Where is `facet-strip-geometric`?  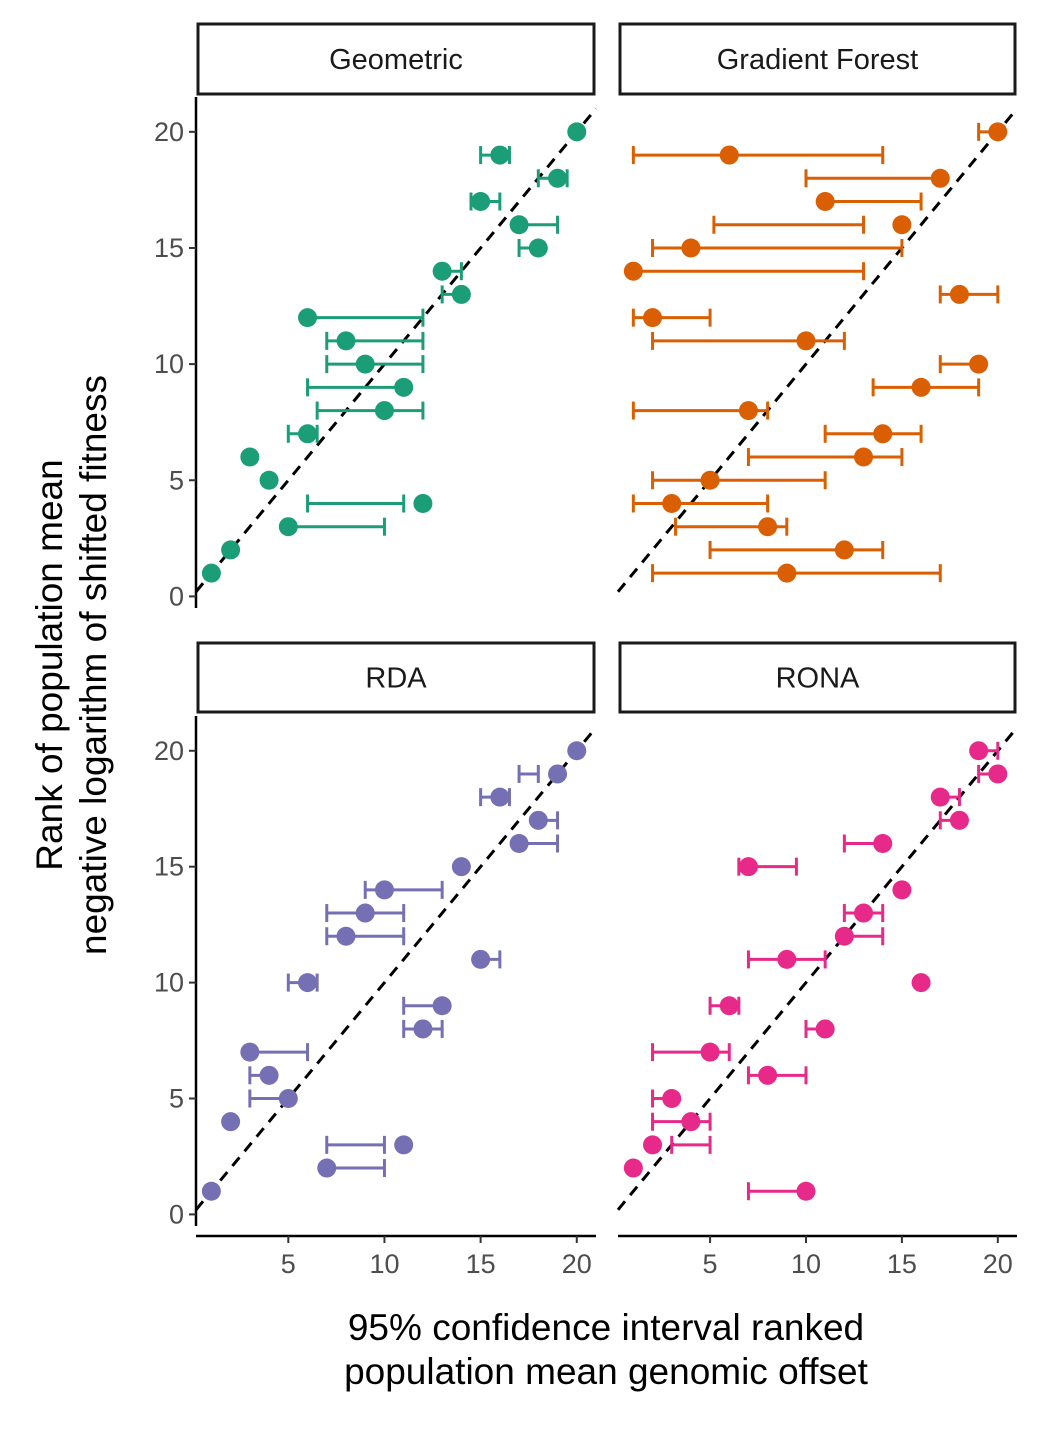
facet-strip-geometric is located at coordinates (396, 59).